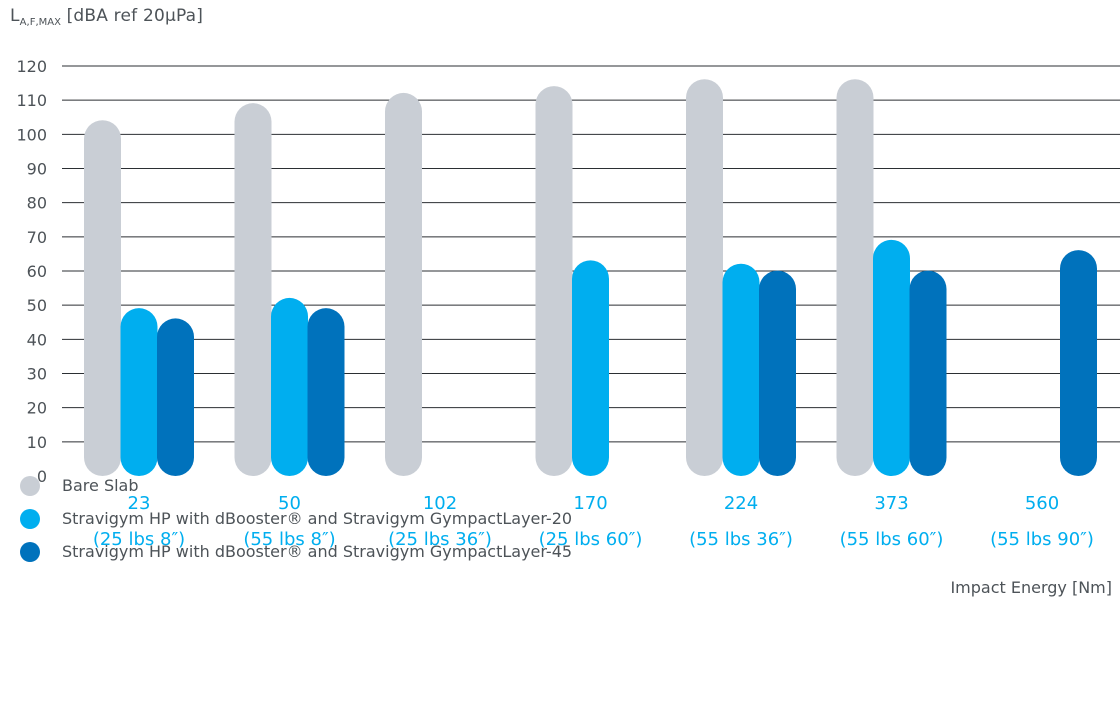 The image size is (1120, 728). Describe the element at coordinates (30, 486) in the screenshot. I see `legend-swatch-bare-slab` at that location.